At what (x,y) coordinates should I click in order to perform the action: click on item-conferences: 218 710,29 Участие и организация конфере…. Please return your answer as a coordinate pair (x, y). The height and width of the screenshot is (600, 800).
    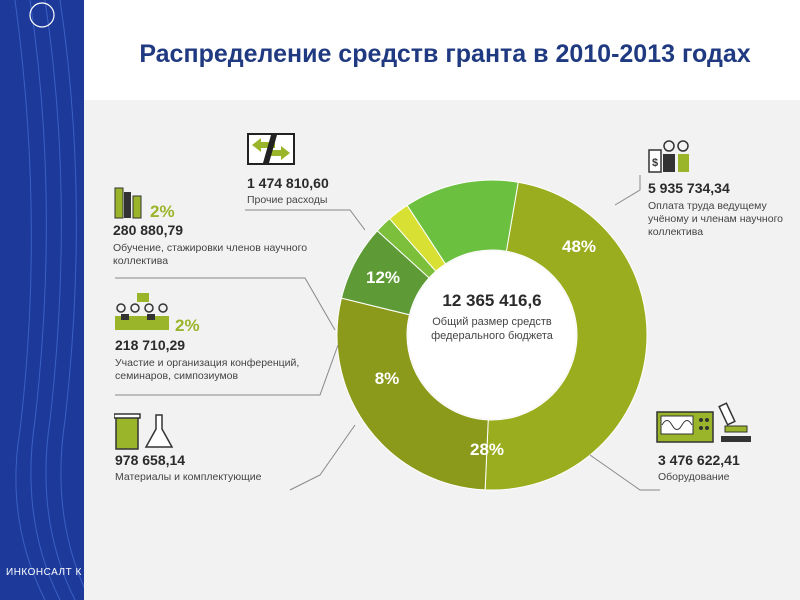
    Looking at the image, I should click on (220, 360).